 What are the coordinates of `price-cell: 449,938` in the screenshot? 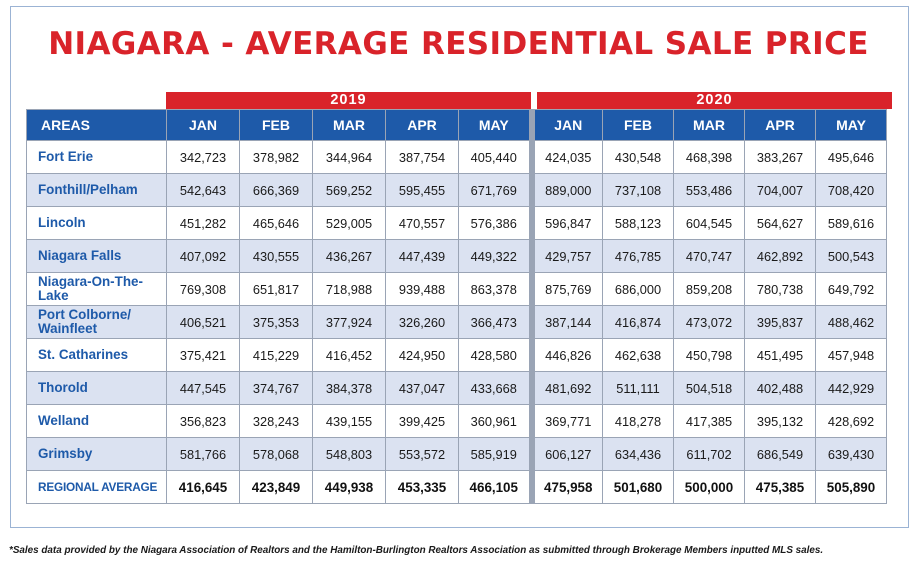 It's located at (349, 487).